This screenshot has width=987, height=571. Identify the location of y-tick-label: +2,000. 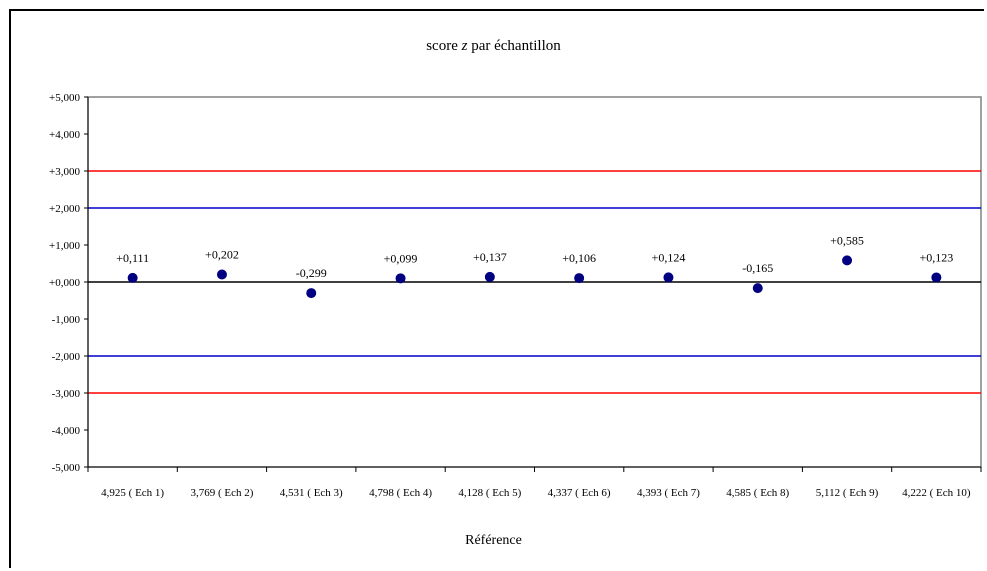
(64, 209).